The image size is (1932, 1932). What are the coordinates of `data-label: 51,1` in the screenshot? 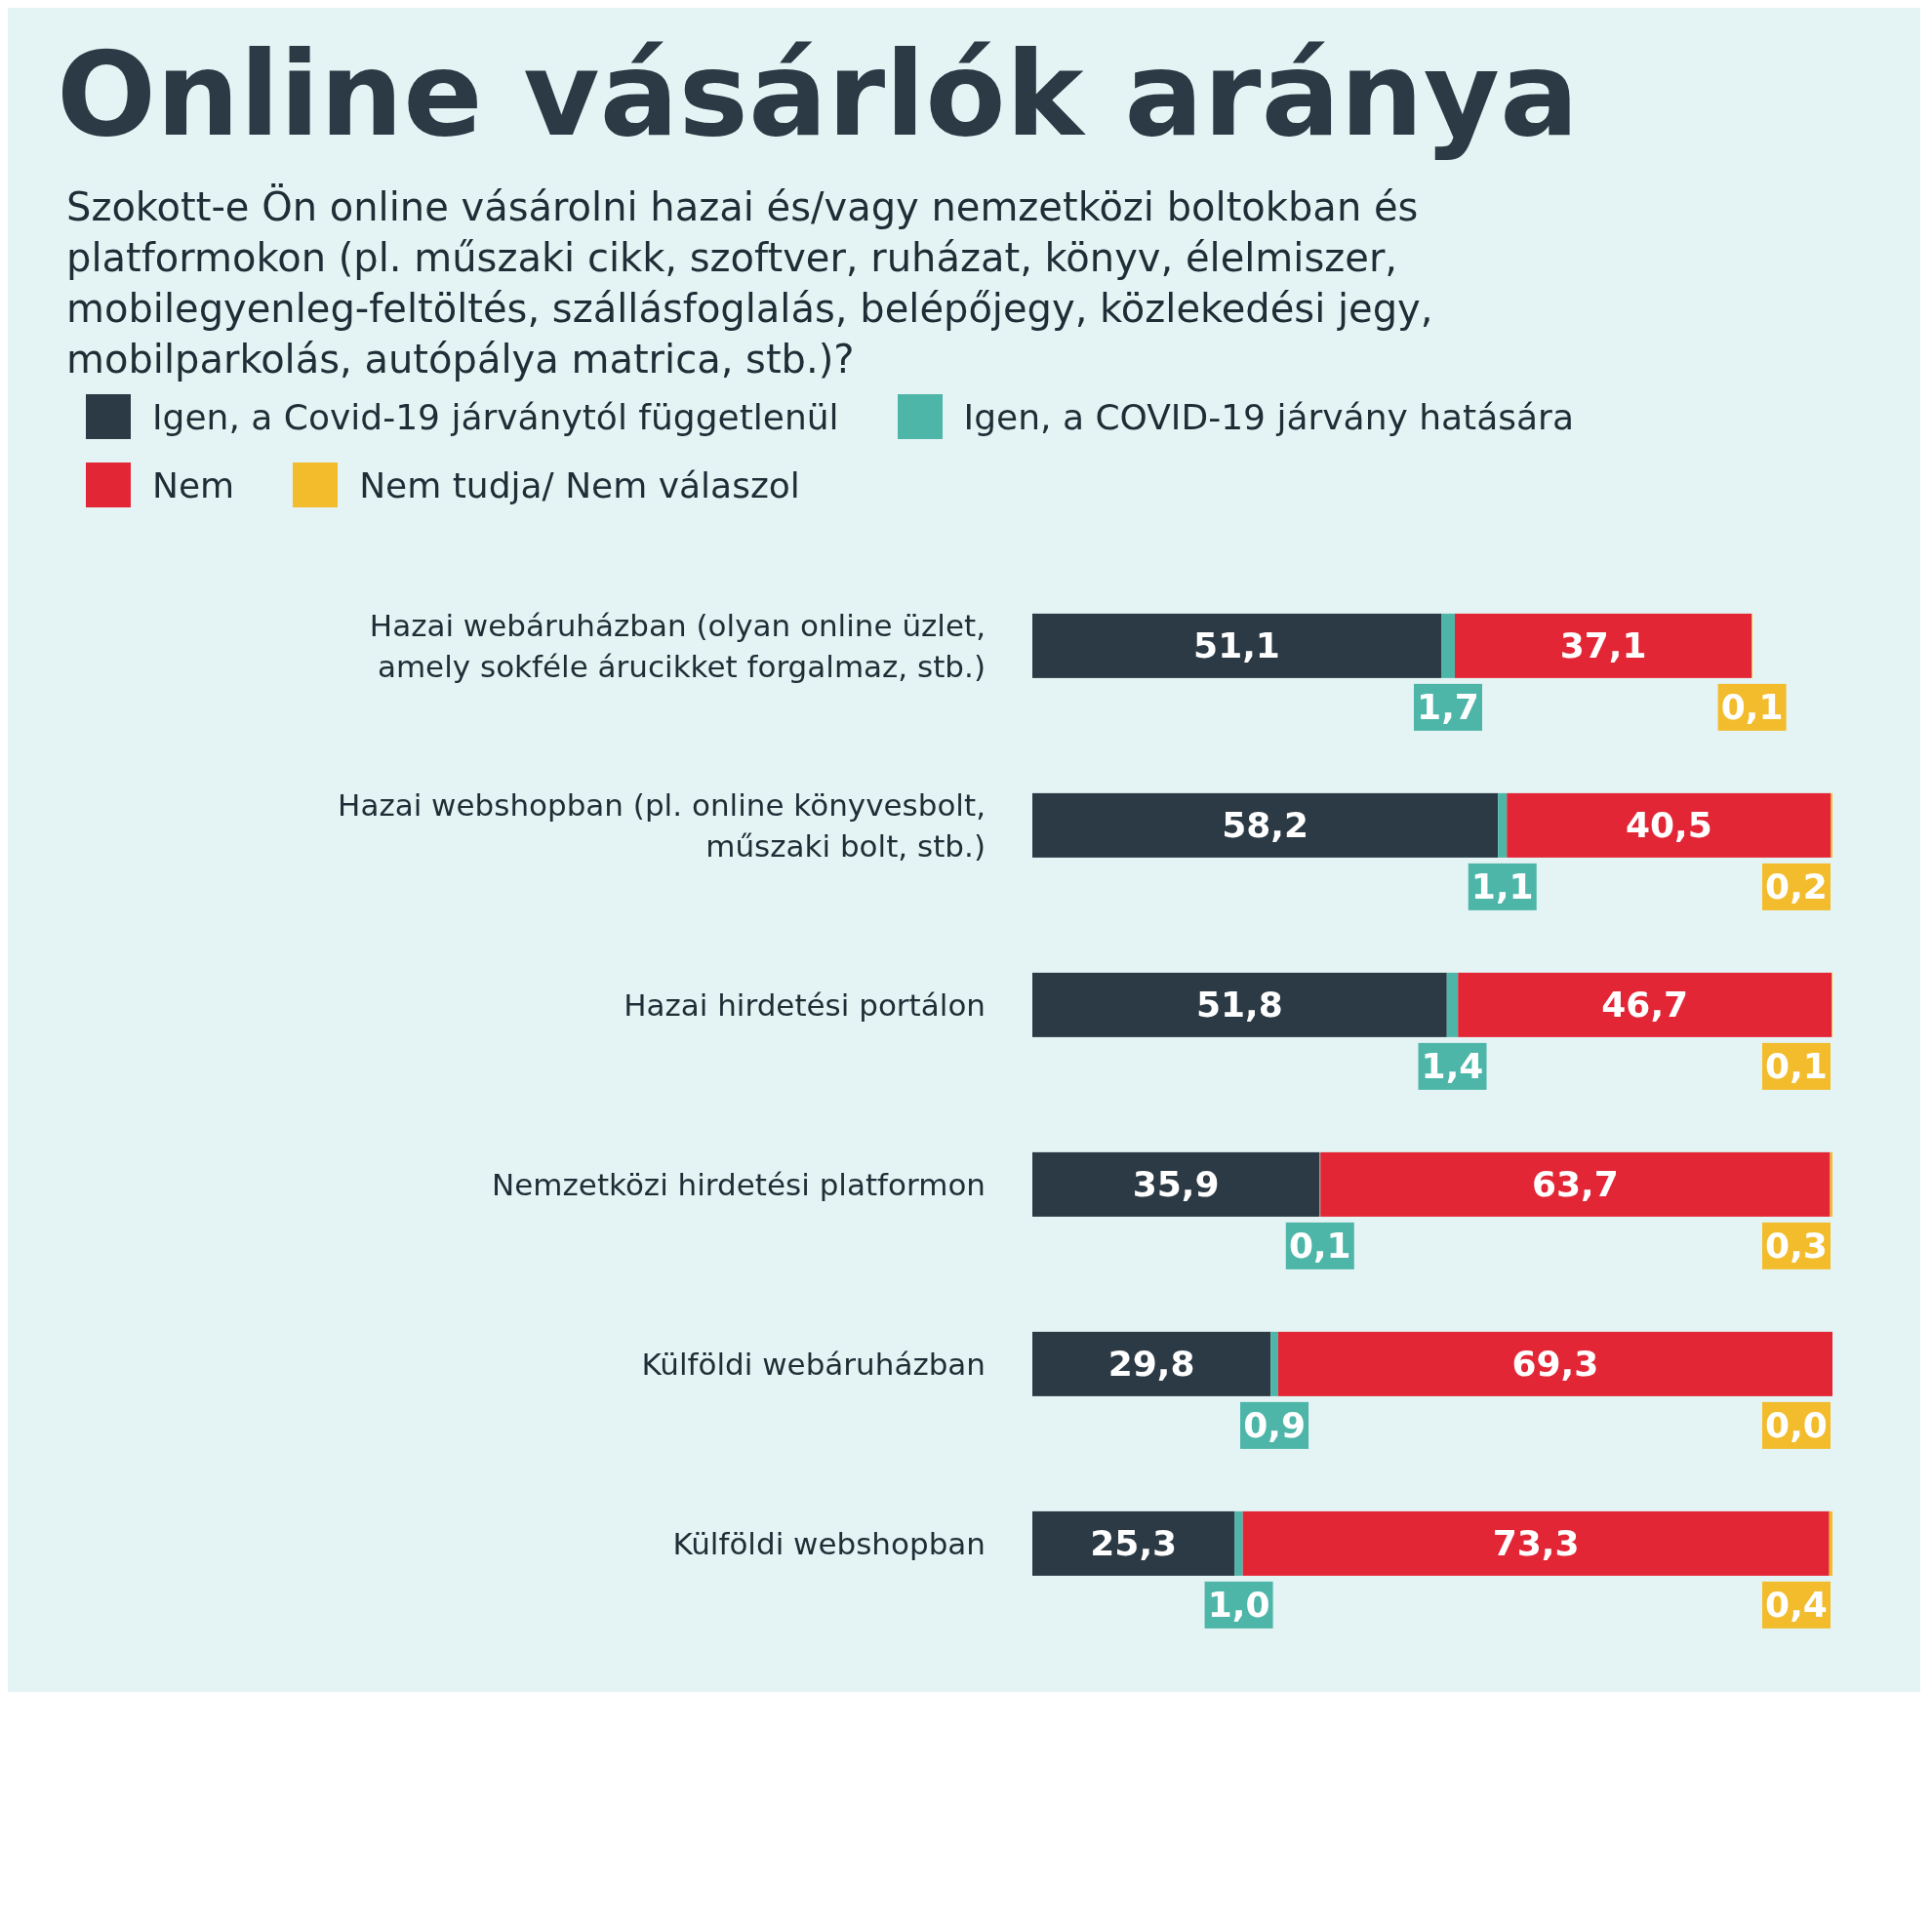 It's located at (1236, 645).